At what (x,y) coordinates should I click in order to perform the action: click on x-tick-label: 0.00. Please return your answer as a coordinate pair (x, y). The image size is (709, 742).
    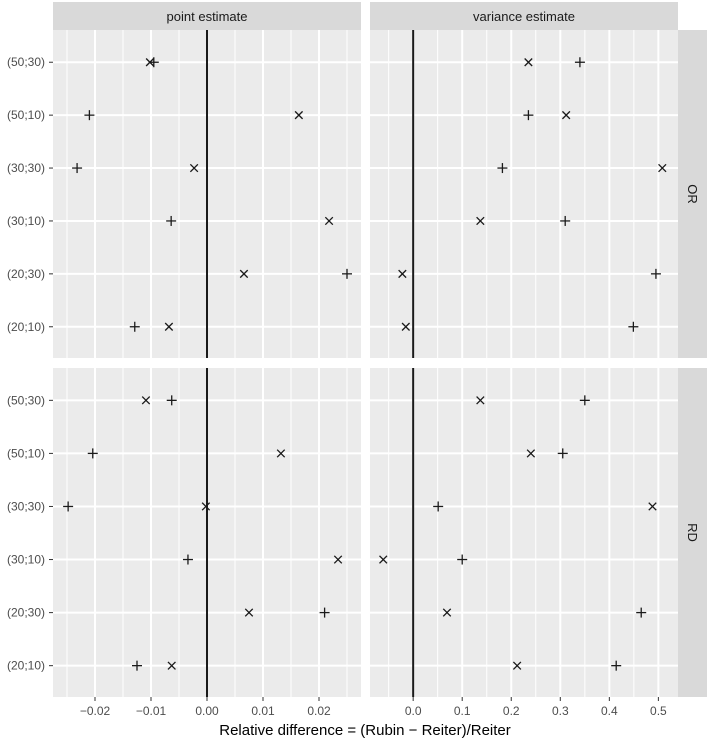
    Looking at the image, I should click on (207, 711).